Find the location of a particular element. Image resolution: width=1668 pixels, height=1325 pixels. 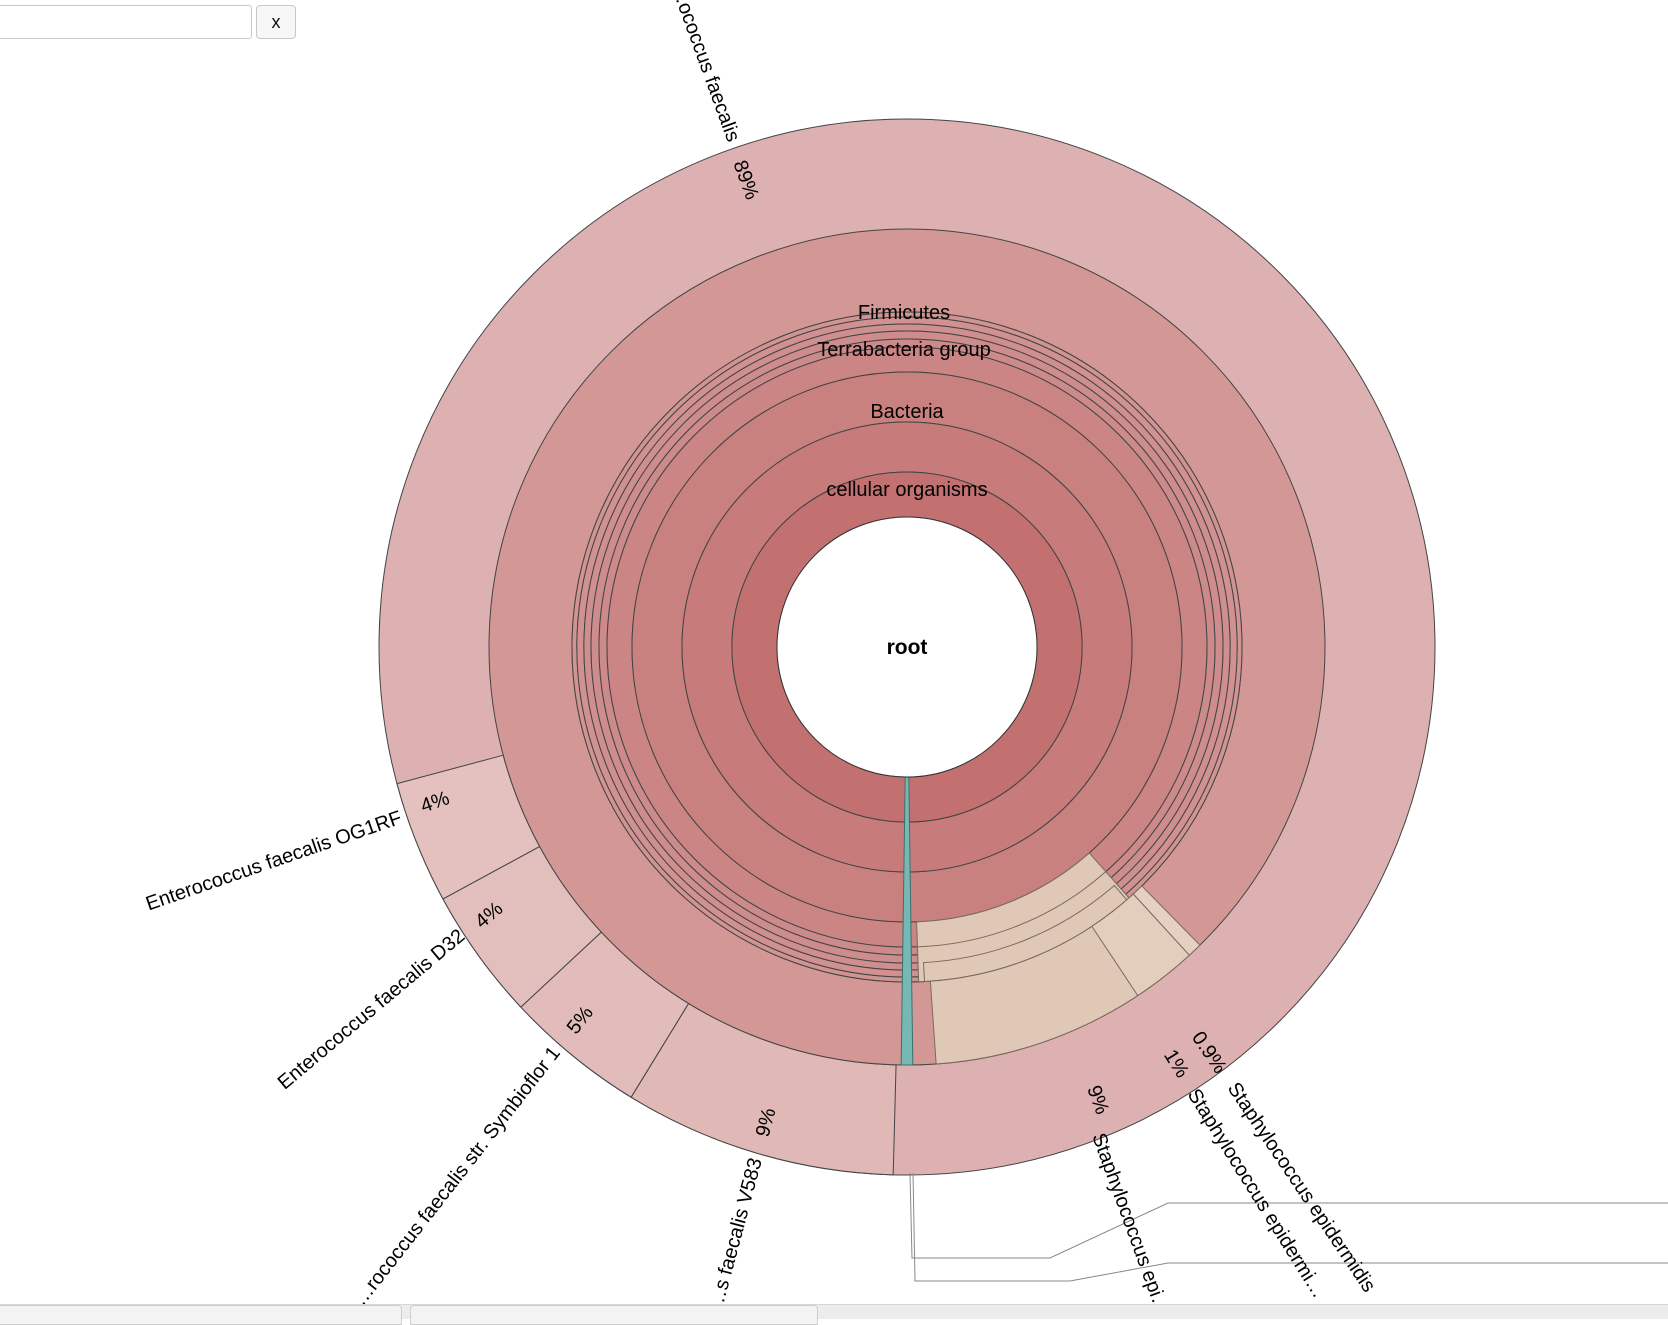

ring-label-bacteria: Bacteria is located at coordinates (907, 412).